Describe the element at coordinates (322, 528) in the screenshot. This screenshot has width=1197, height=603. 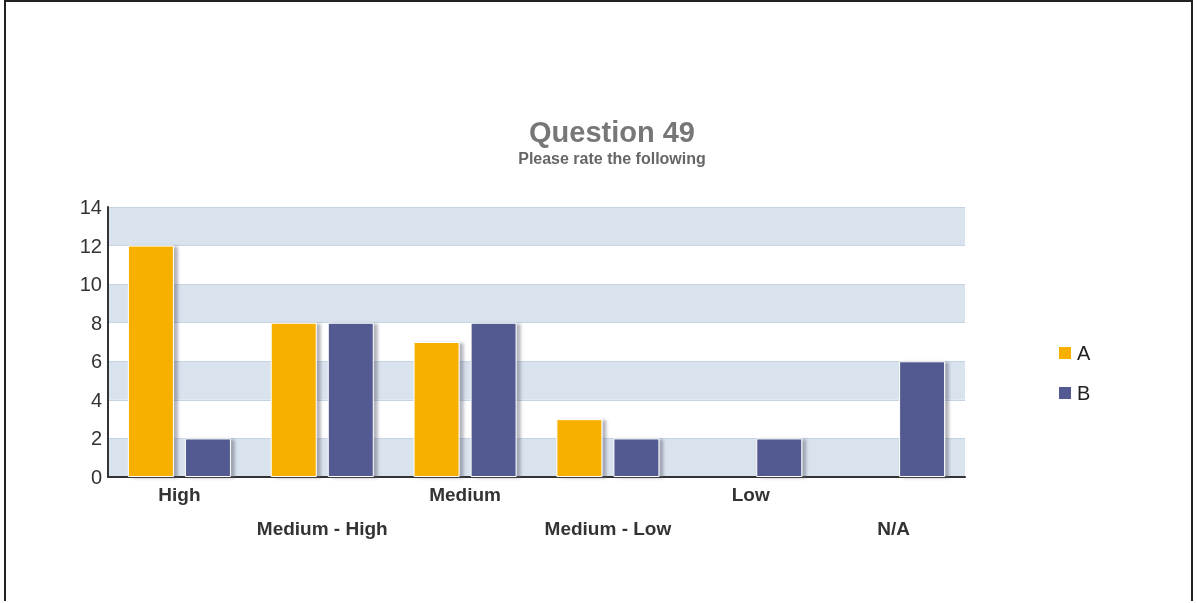
I see `x-tick-label: Medium - High` at that location.